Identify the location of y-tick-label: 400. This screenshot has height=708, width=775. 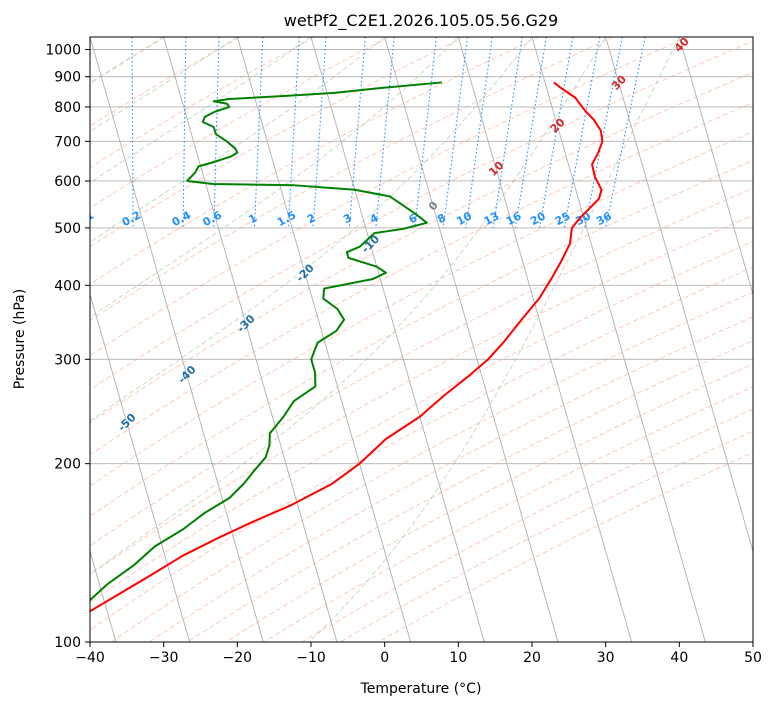
(67, 286).